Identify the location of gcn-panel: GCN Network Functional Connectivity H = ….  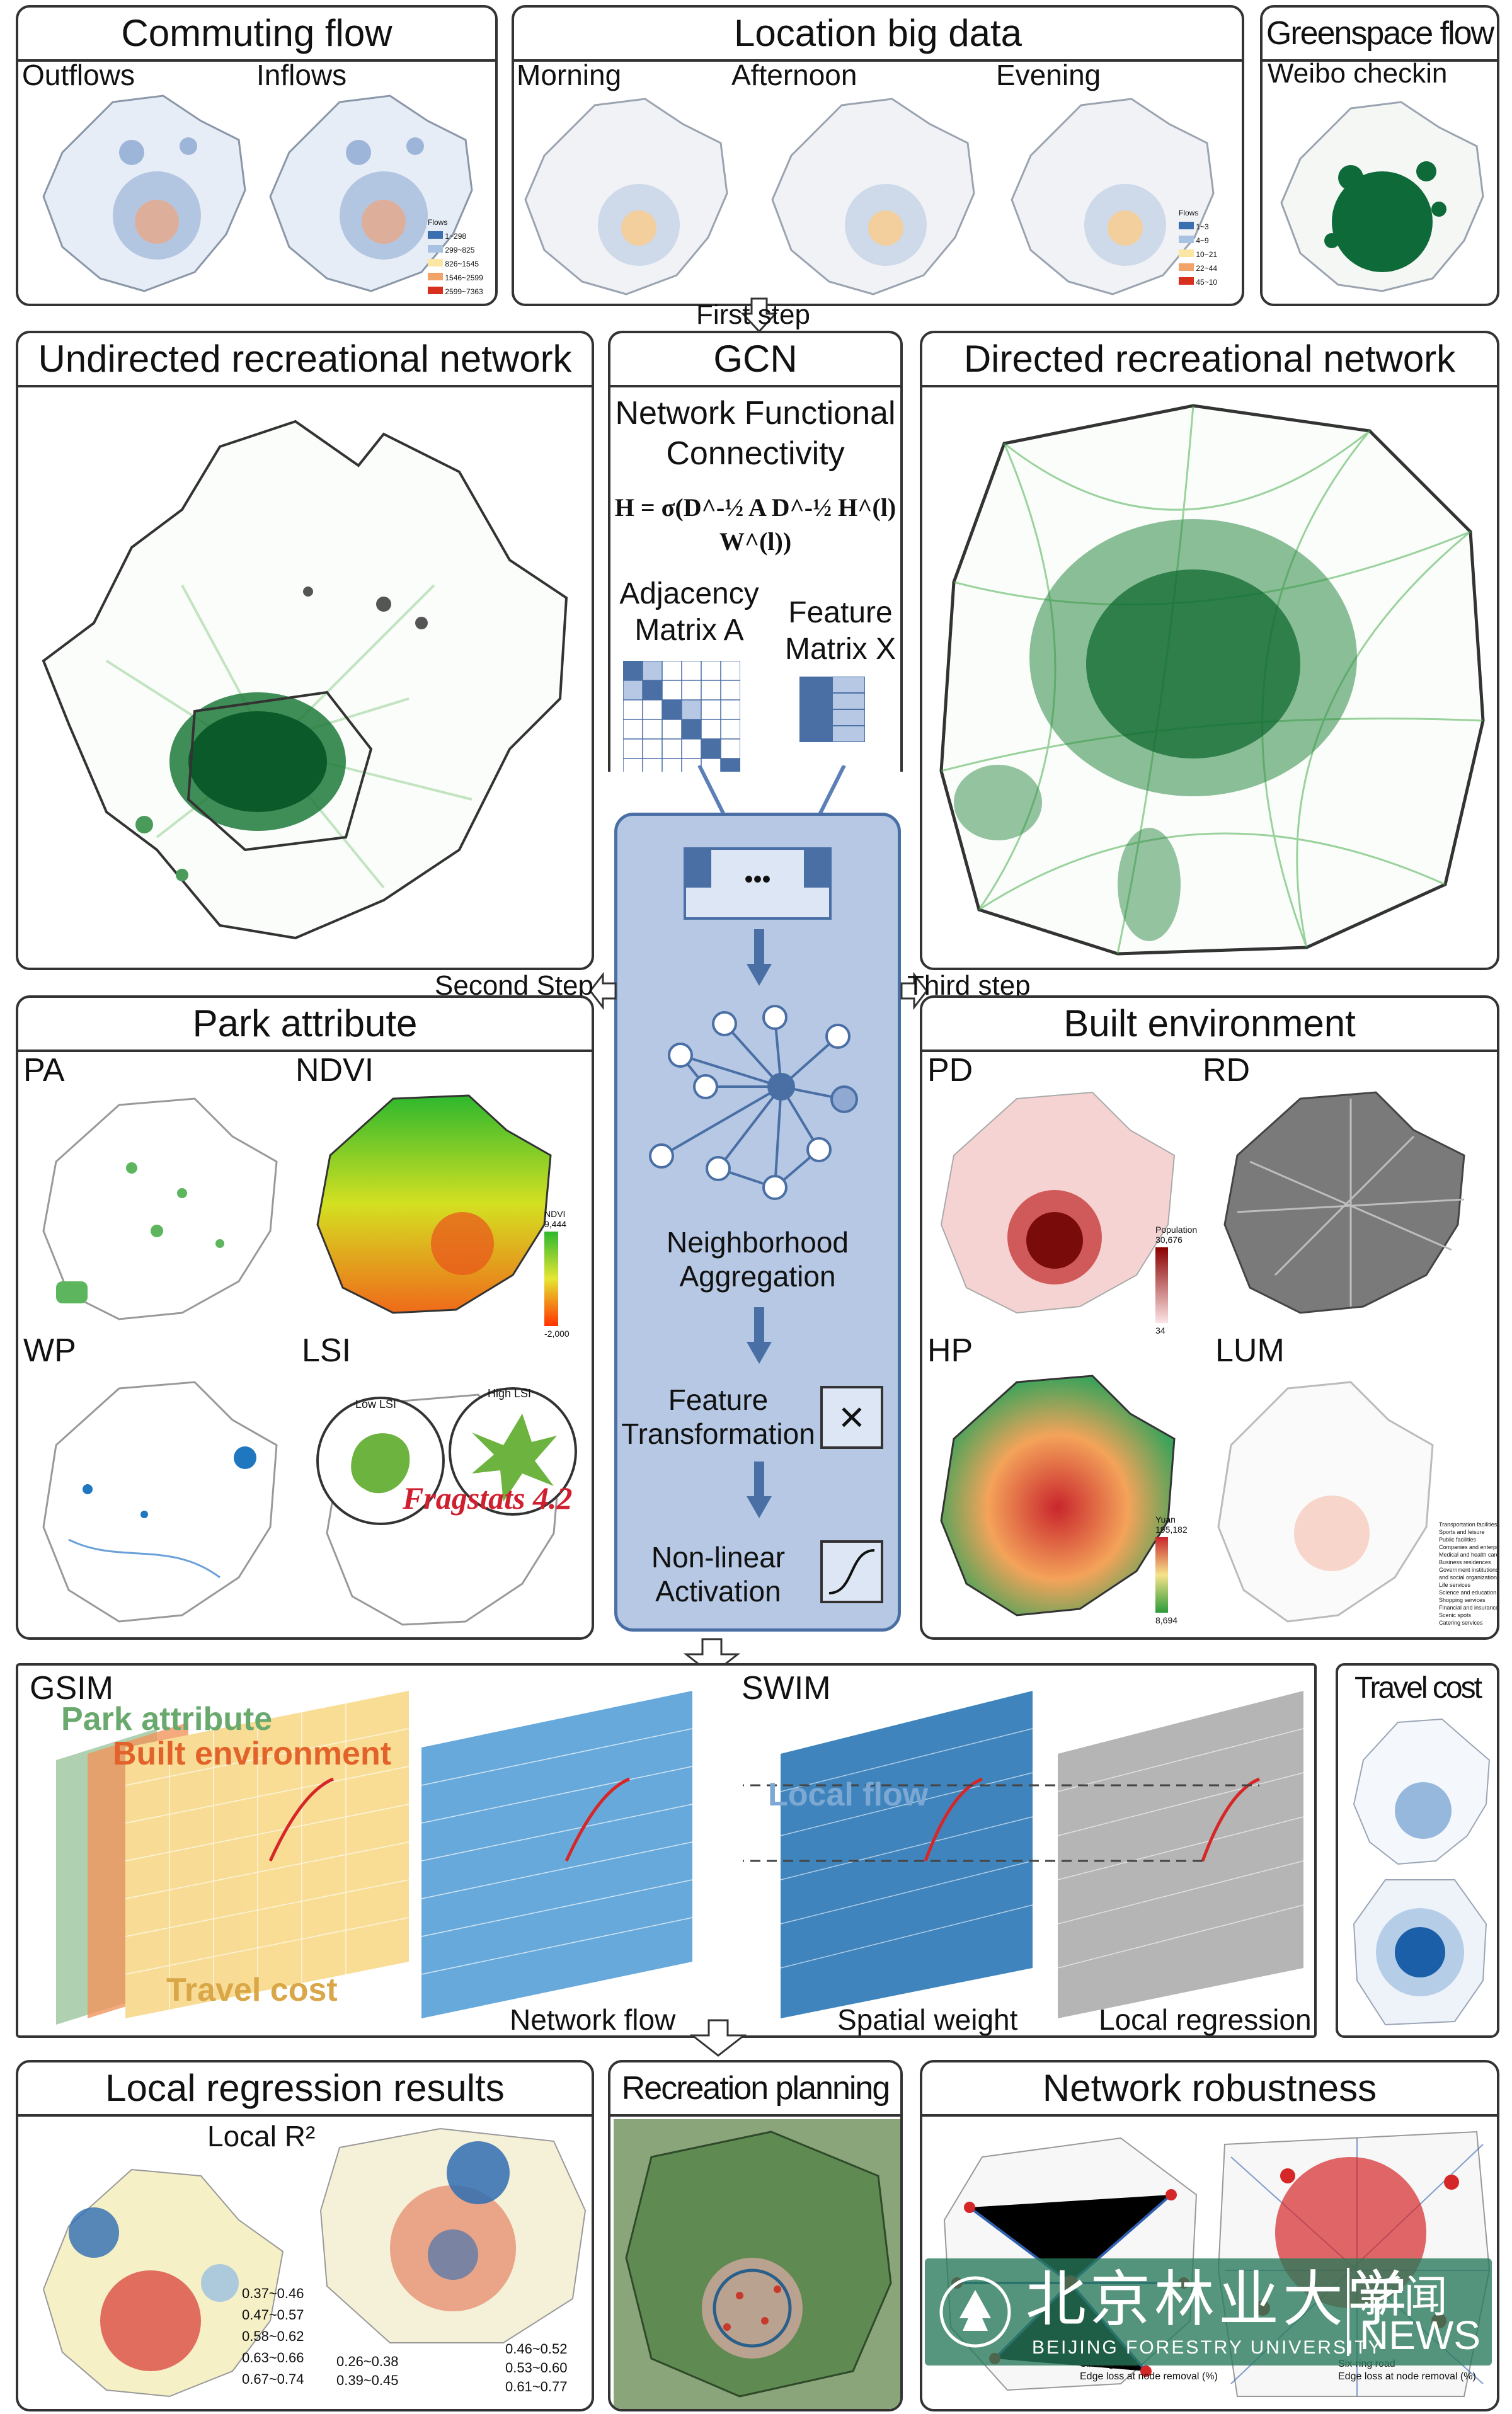
(755, 551).